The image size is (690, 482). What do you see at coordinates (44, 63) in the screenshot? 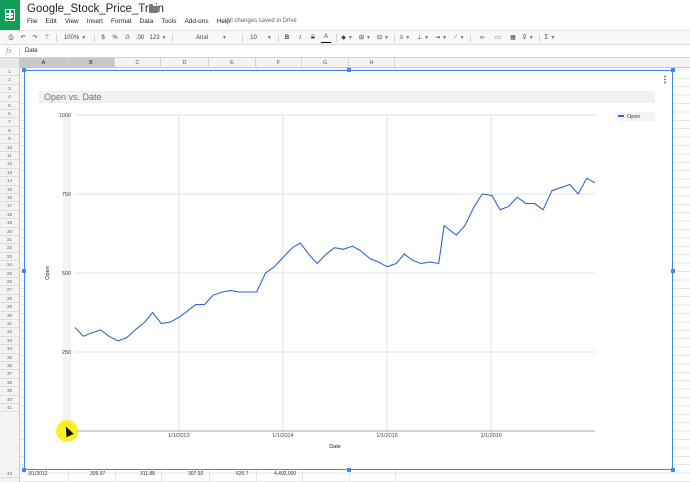
I see `column-header-a: A` at bounding box center [44, 63].